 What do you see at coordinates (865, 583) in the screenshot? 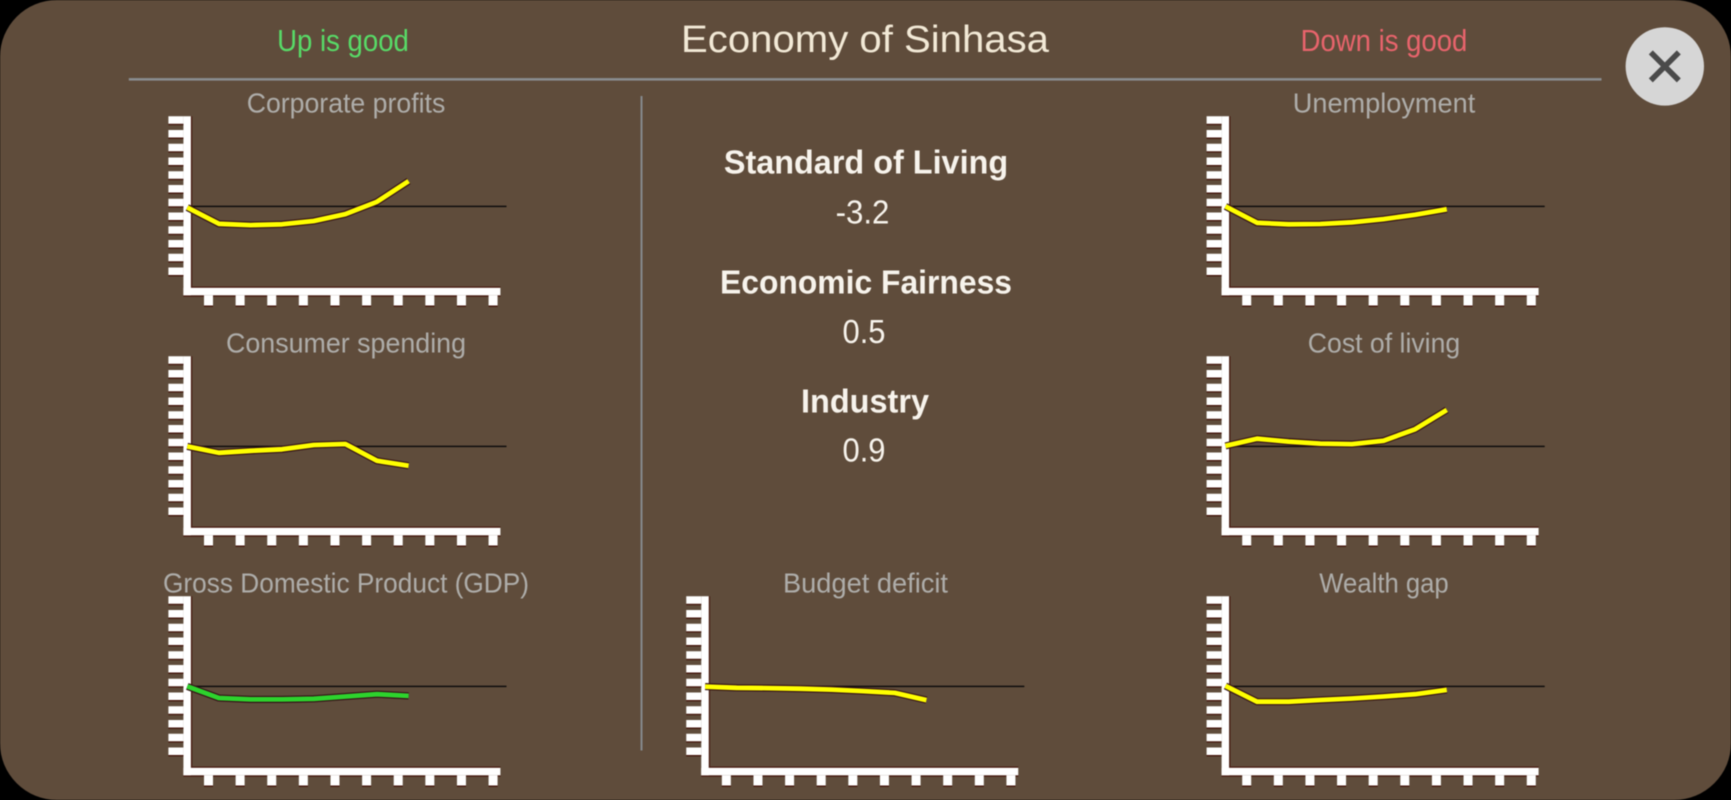
I see `svg-text: Budget deficit` at bounding box center [865, 583].